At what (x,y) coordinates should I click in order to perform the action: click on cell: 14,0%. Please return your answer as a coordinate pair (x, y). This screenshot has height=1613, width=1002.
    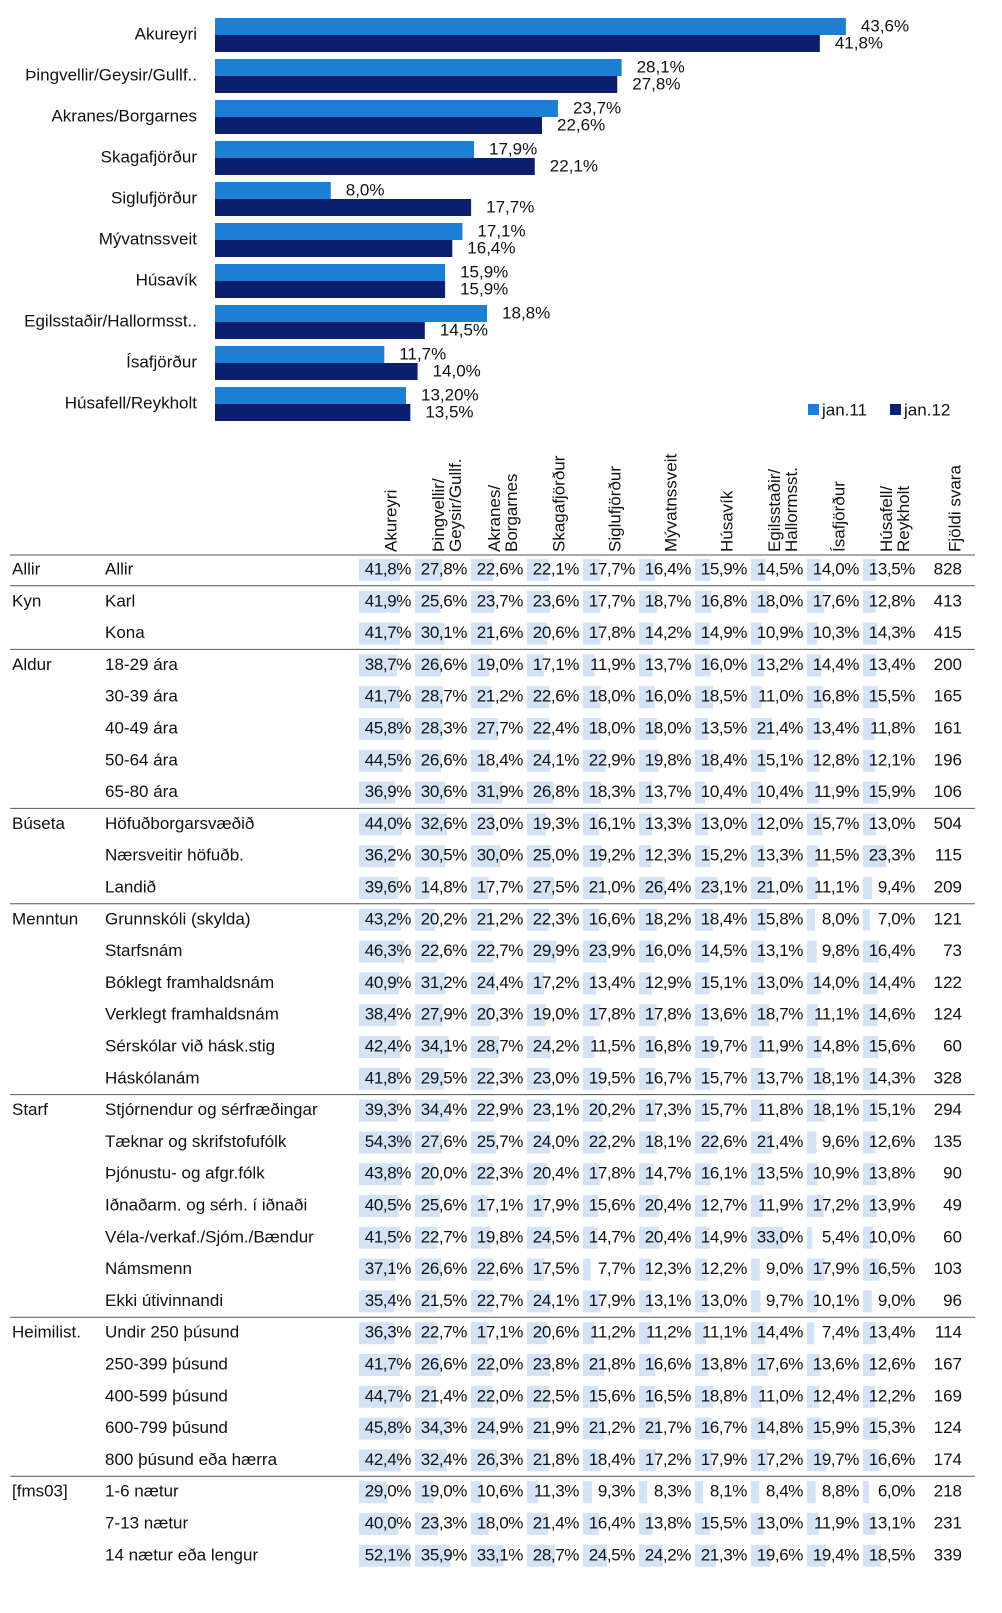
    Looking at the image, I should click on (836, 568).